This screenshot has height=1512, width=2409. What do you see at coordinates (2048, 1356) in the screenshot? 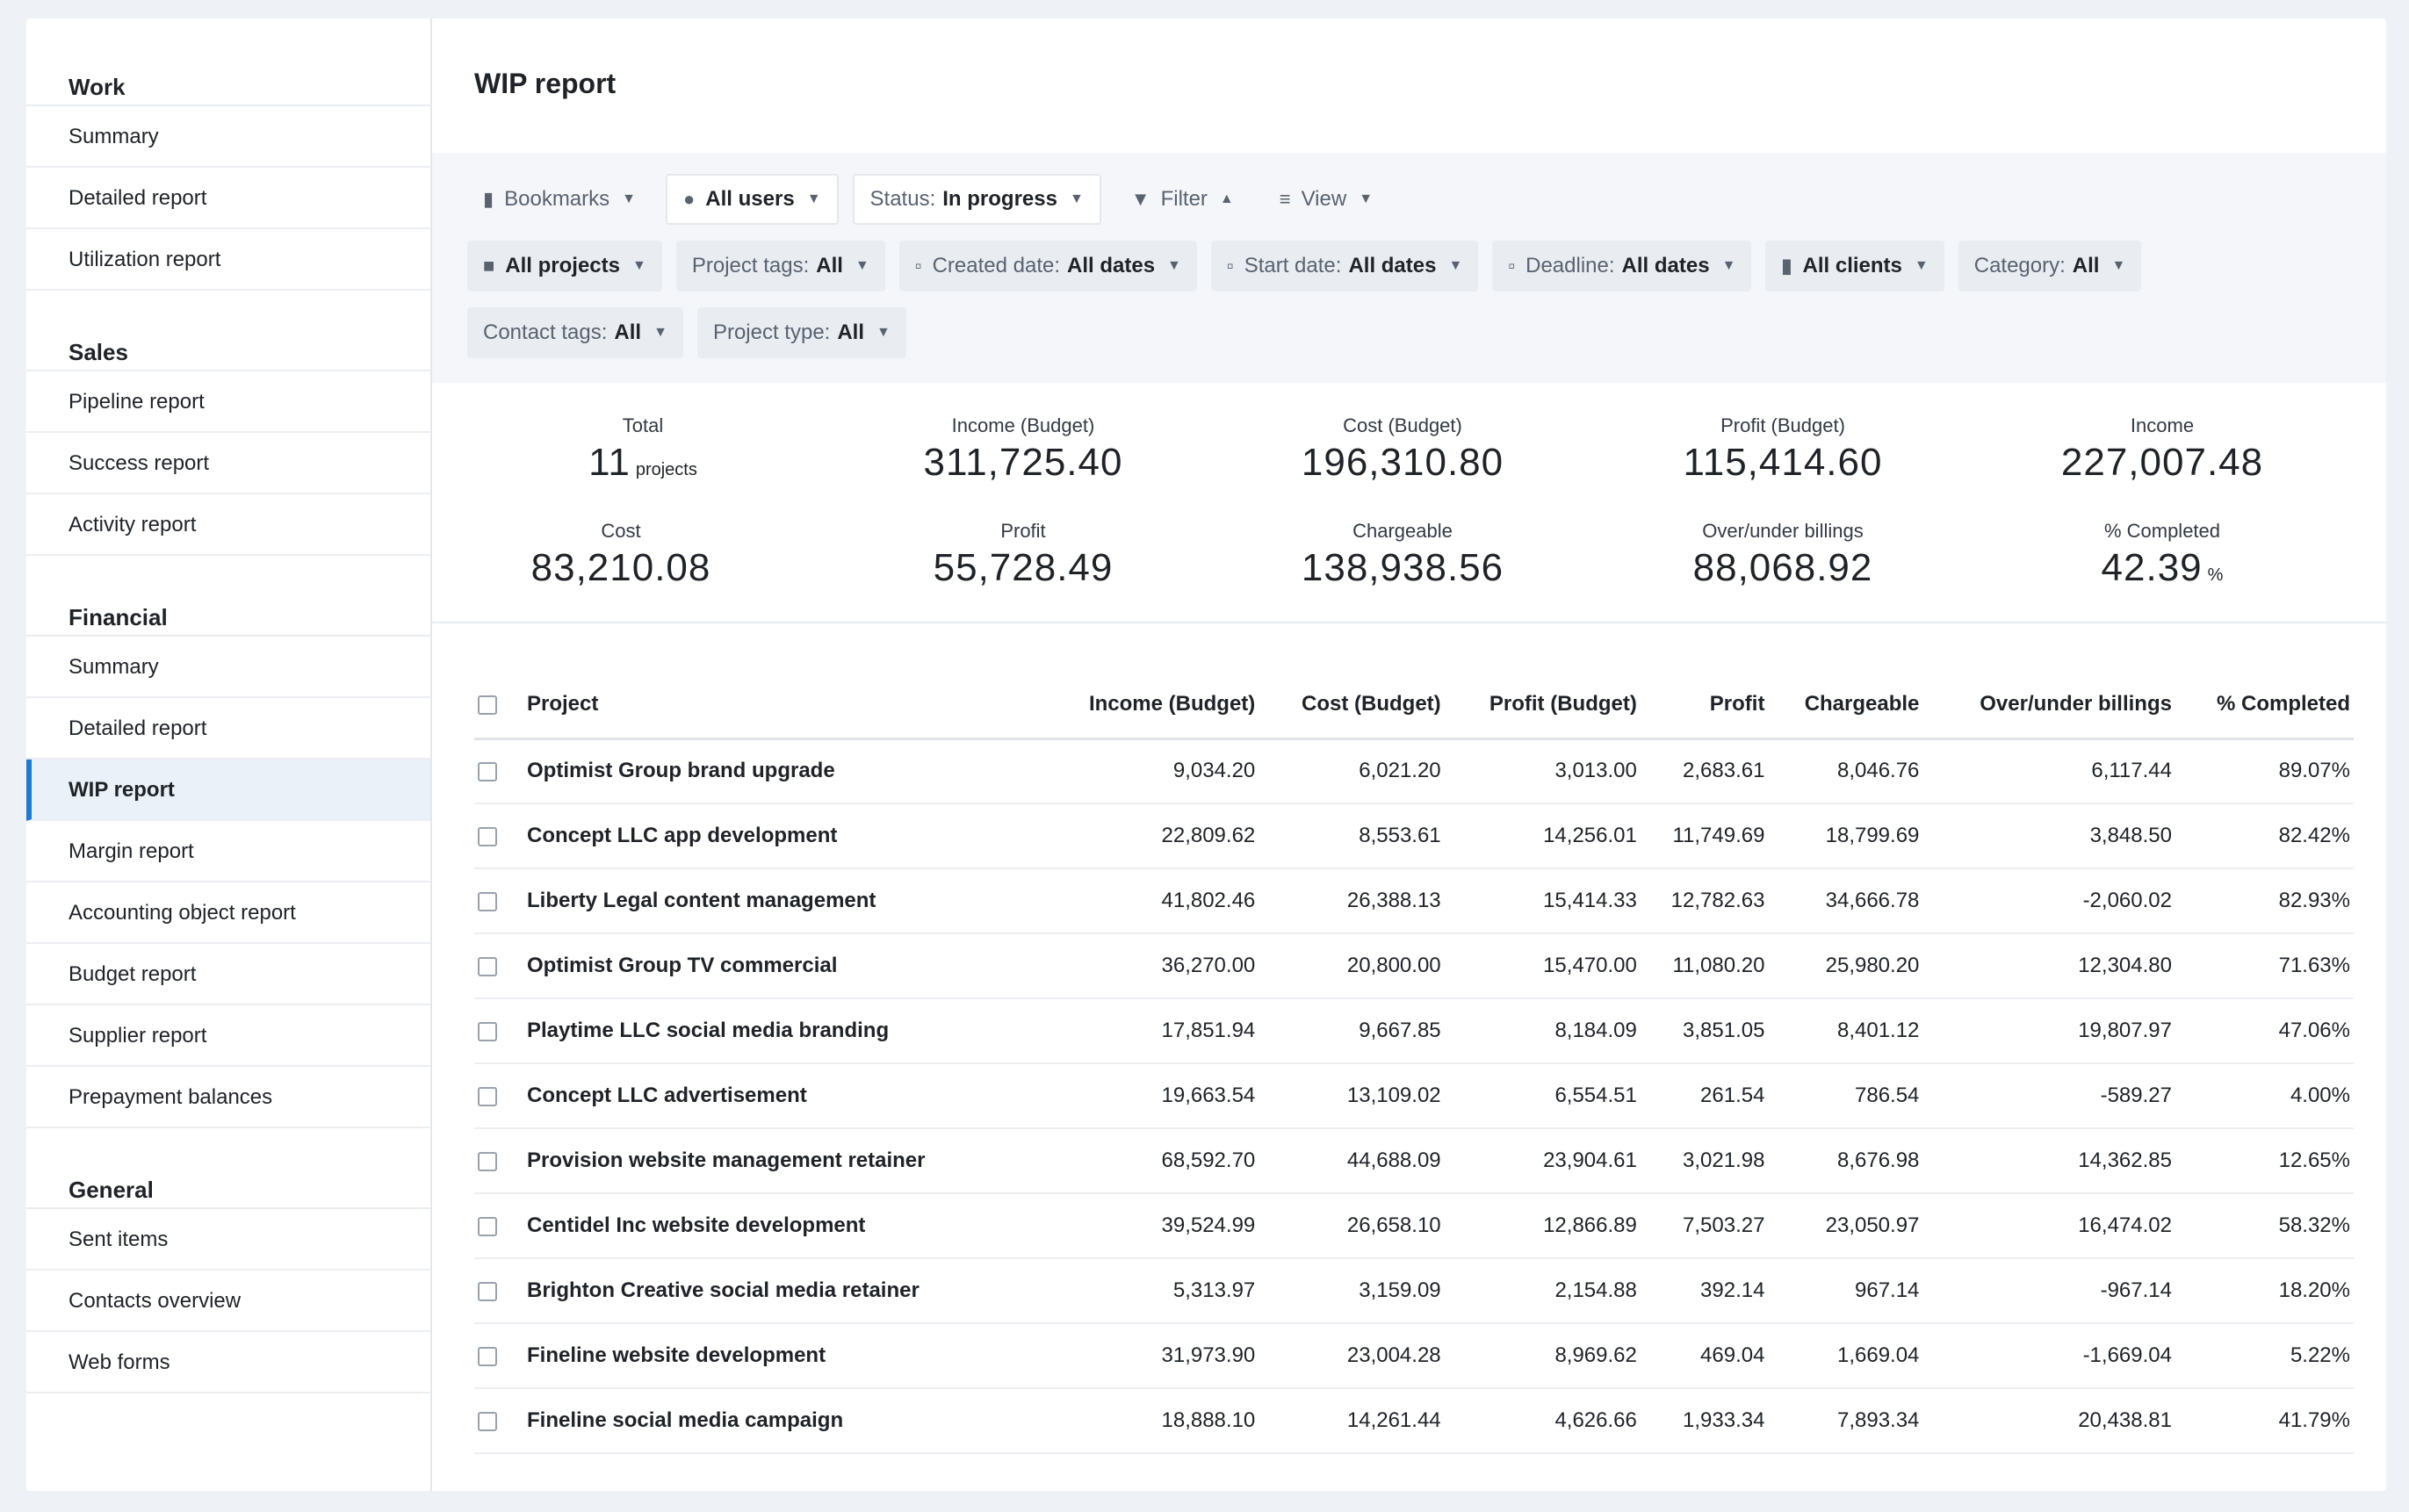
I see `overunder-billings-cell: -1,669.04` at bounding box center [2048, 1356].